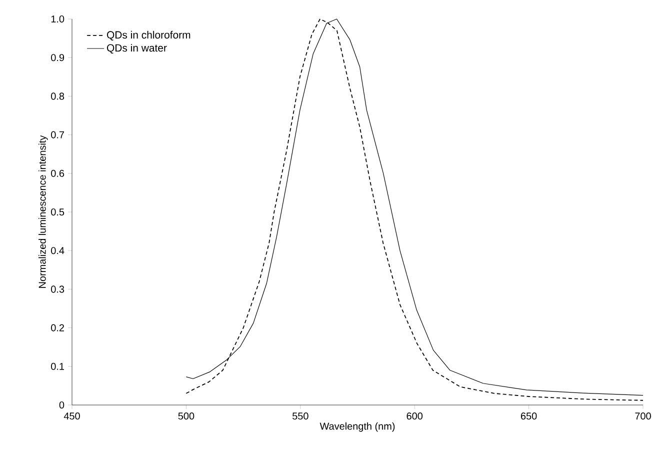  Describe the element at coordinates (43, 211) in the screenshot. I see `y-axis-title: Normalized luminescence intensity` at that location.